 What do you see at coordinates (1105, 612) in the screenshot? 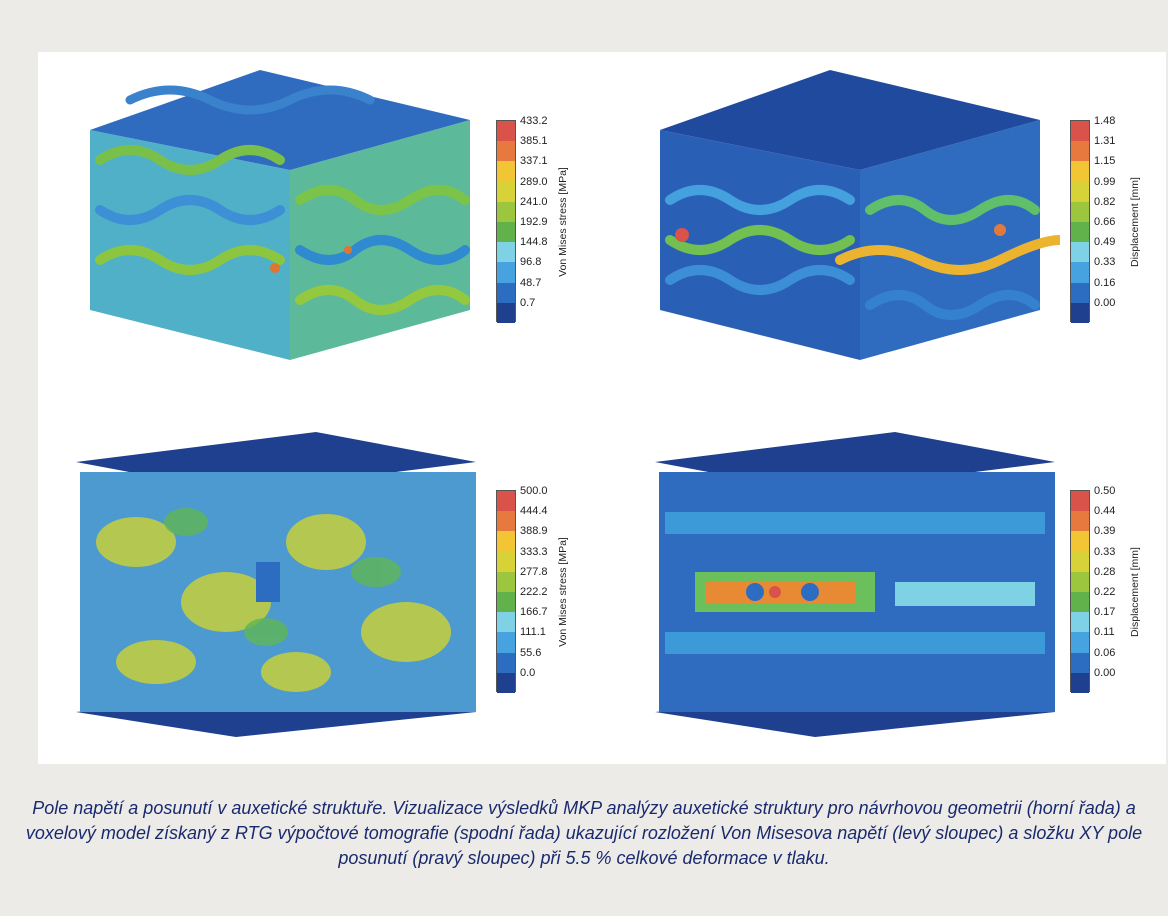
I see `tick-label: 0.17` at bounding box center [1105, 612].